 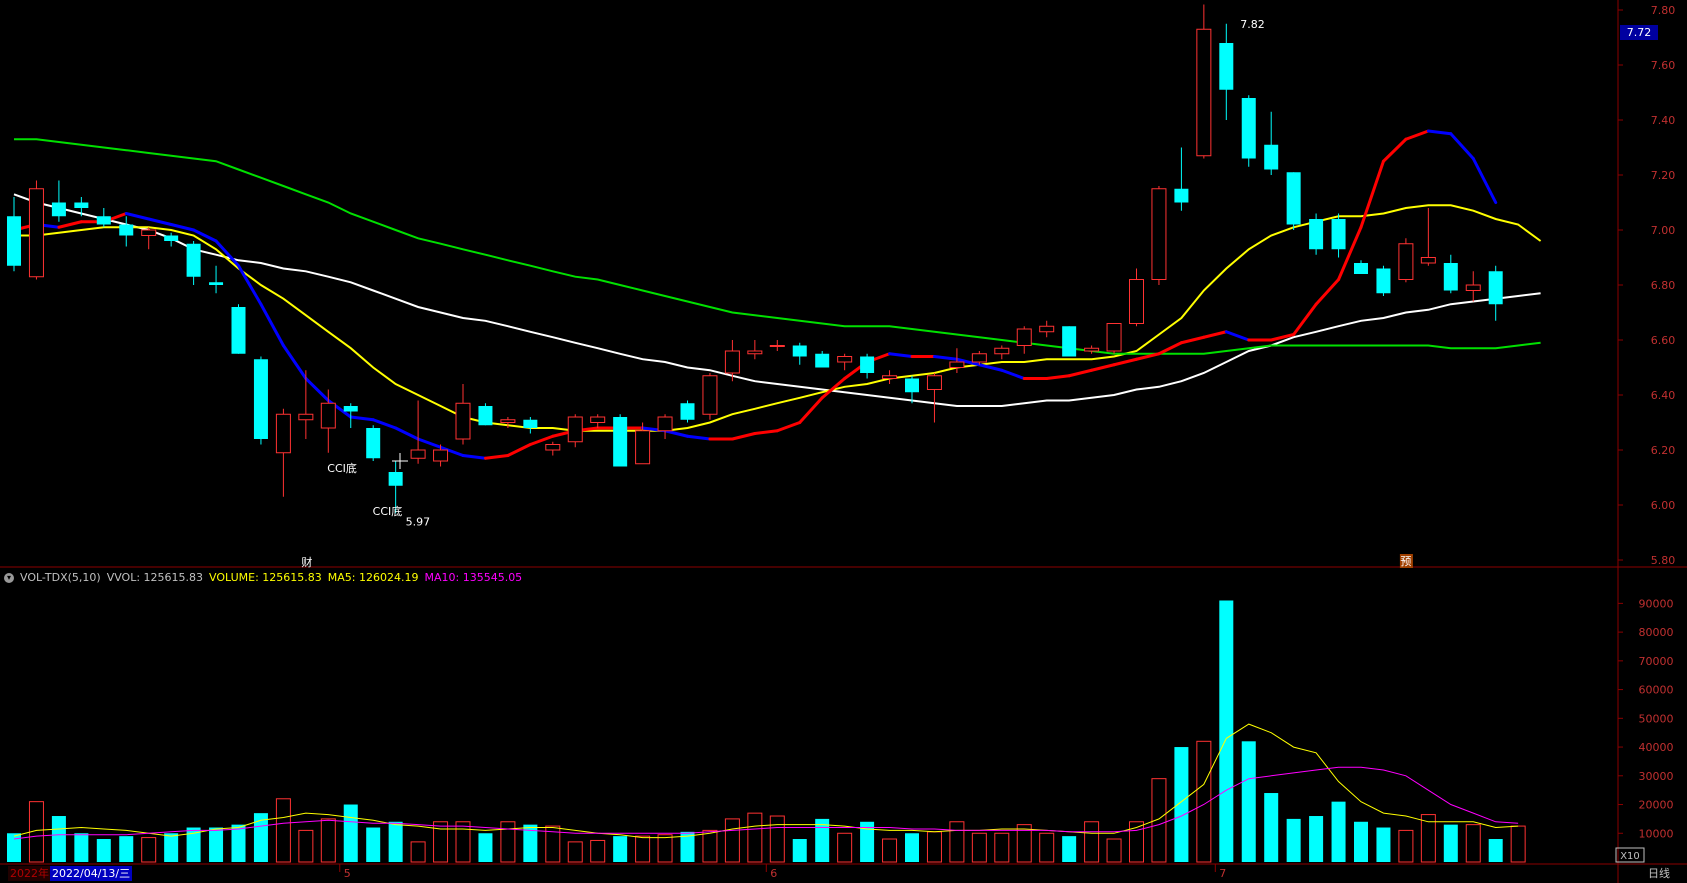 What do you see at coordinates (1663, 120) in the screenshot?
I see `price-tick-label: 7.40` at bounding box center [1663, 120].